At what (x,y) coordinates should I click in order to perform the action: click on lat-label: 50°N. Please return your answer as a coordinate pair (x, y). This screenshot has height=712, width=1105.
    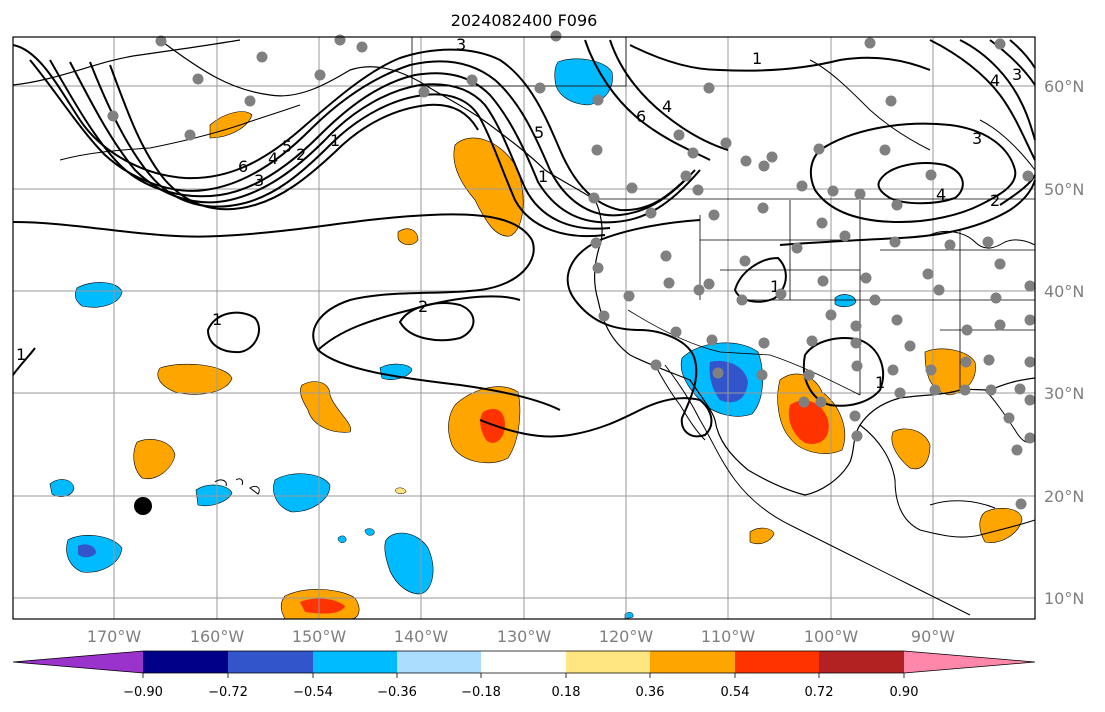
    Looking at the image, I should click on (1064, 189).